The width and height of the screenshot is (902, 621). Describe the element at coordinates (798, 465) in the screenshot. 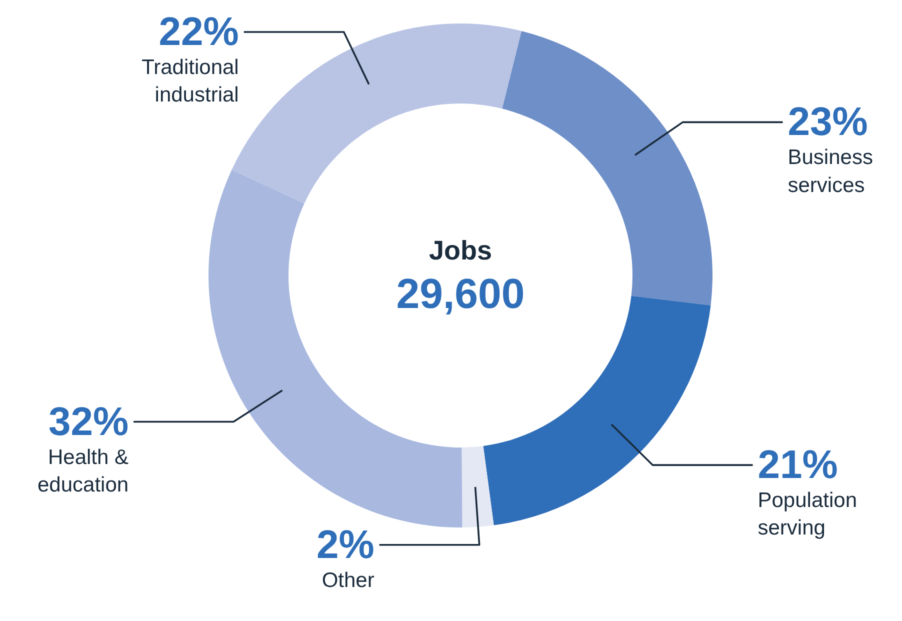

I see `data-label: 21%` at that location.